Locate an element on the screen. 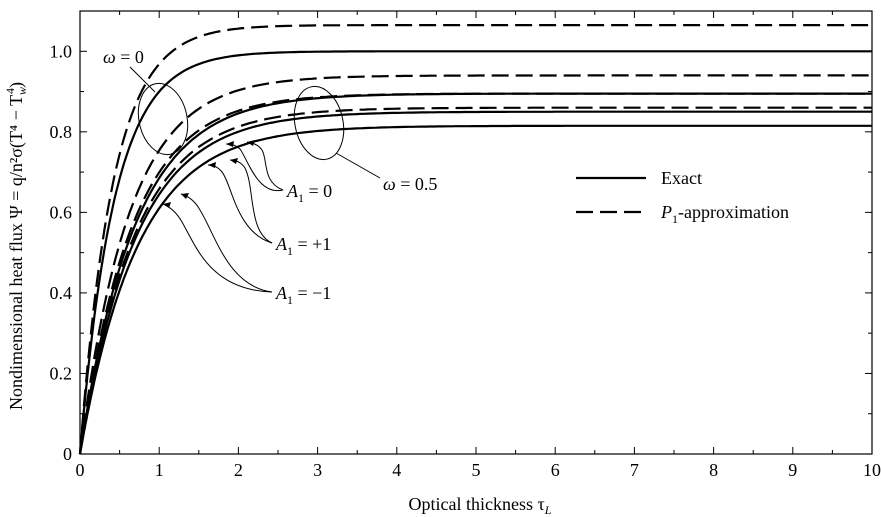  x-tick-label: 3 is located at coordinates (317, 470).